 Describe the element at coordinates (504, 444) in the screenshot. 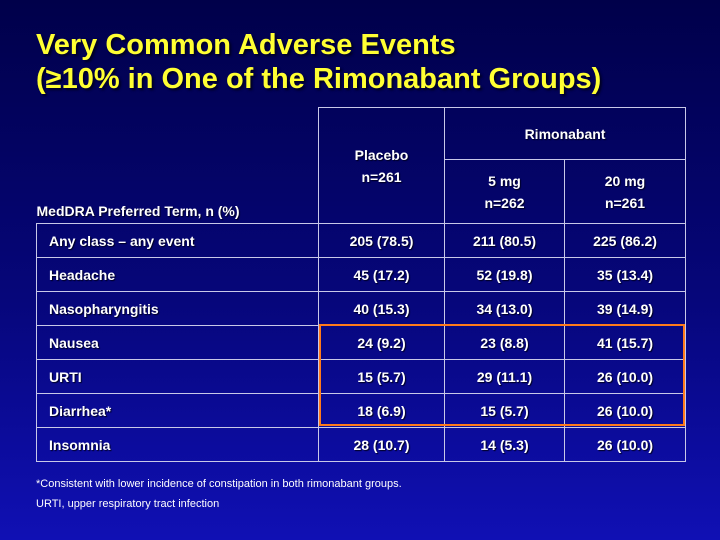

I see `rimonabant-5mg-cell: 14 (5.3)` at that location.